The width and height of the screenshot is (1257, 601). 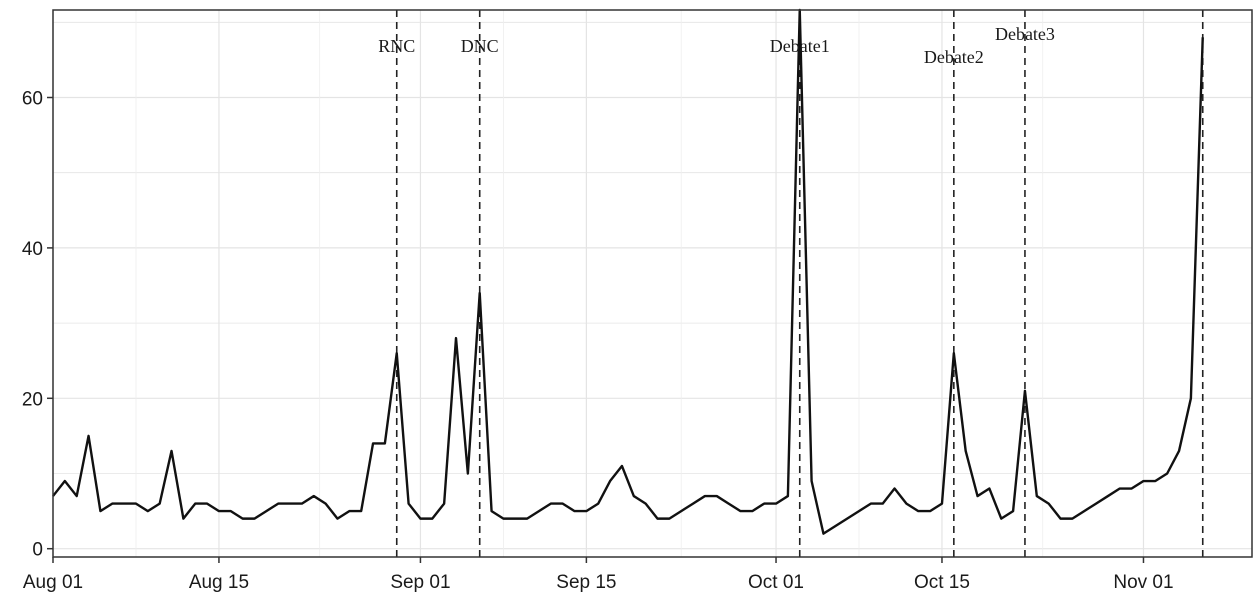 I want to click on x-tick-label: Sep 01, so click(x=420, y=582).